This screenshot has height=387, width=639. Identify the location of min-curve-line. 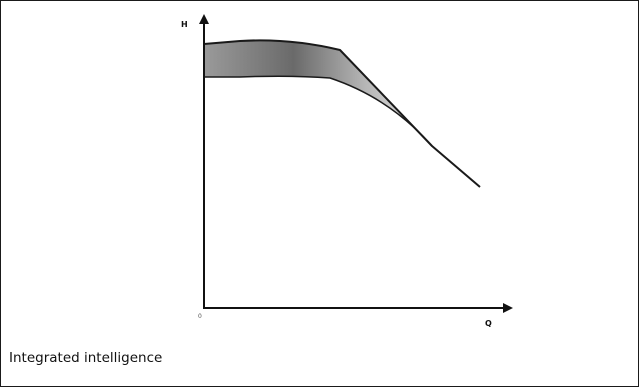
(318, 111).